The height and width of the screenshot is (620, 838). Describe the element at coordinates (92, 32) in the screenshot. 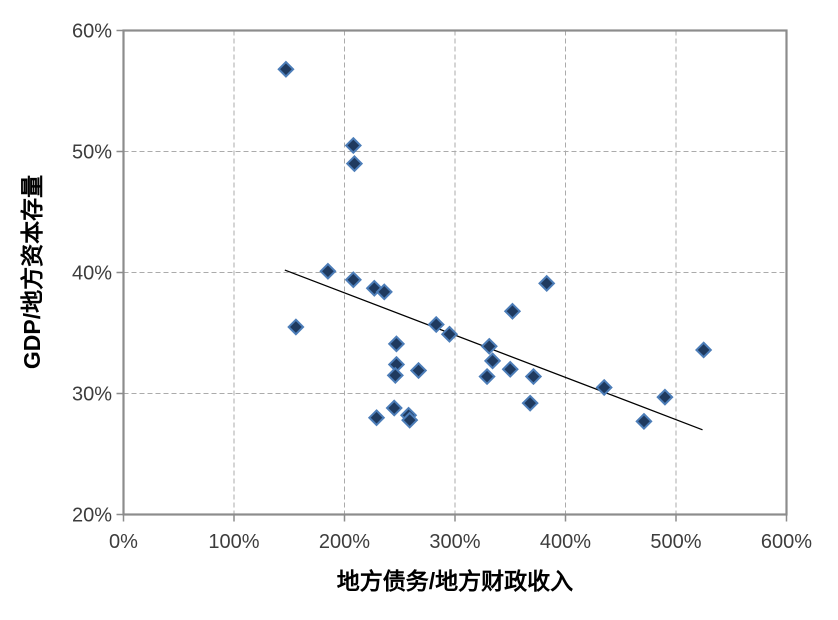

I see `y-tick-label: 60%` at that location.